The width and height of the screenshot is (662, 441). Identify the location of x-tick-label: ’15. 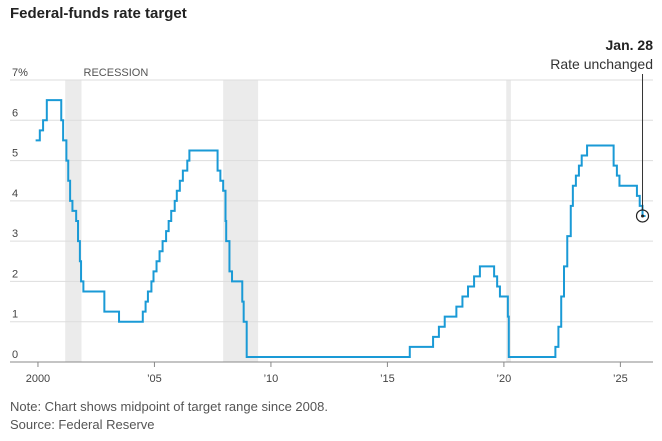
(387, 379).